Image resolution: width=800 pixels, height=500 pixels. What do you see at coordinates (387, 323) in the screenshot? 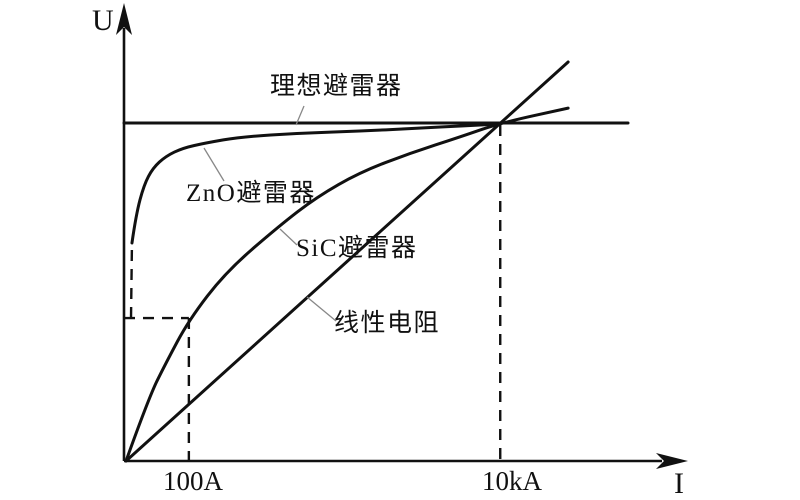
I see `label-linear-resistor: 线性电阻` at bounding box center [387, 323].